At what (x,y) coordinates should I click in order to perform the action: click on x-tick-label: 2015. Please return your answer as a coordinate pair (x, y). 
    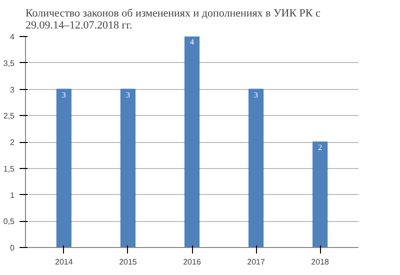
    Looking at the image, I should click on (128, 262).